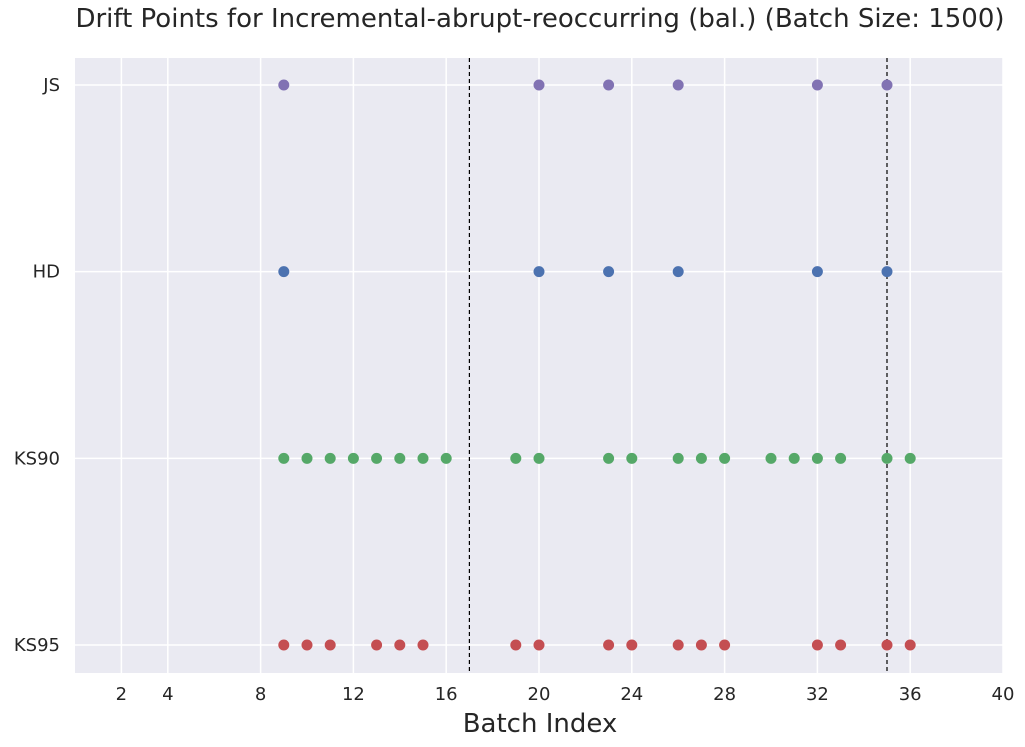 The width and height of the screenshot is (1025, 747). I want to click on x-tick-label: 32, so click(817, 694).